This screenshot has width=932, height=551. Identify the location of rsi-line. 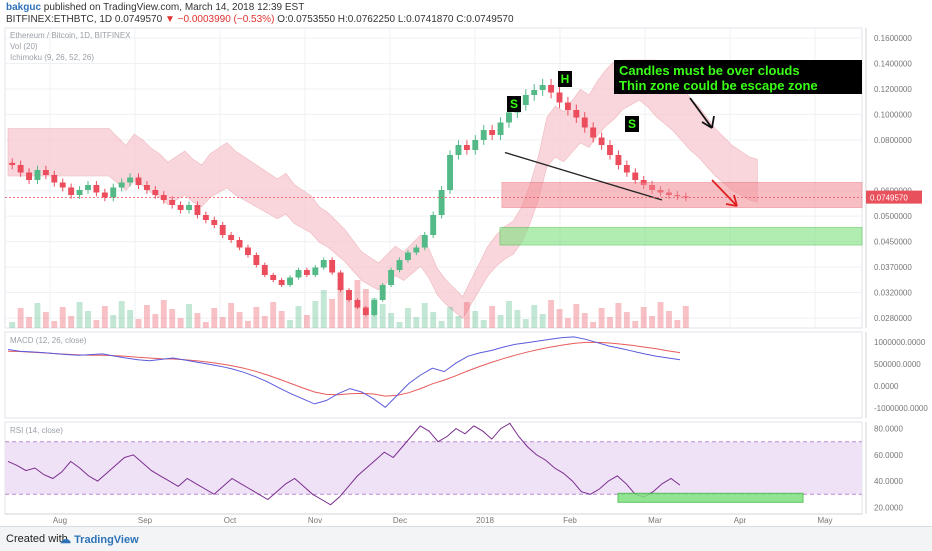
(344, 464).